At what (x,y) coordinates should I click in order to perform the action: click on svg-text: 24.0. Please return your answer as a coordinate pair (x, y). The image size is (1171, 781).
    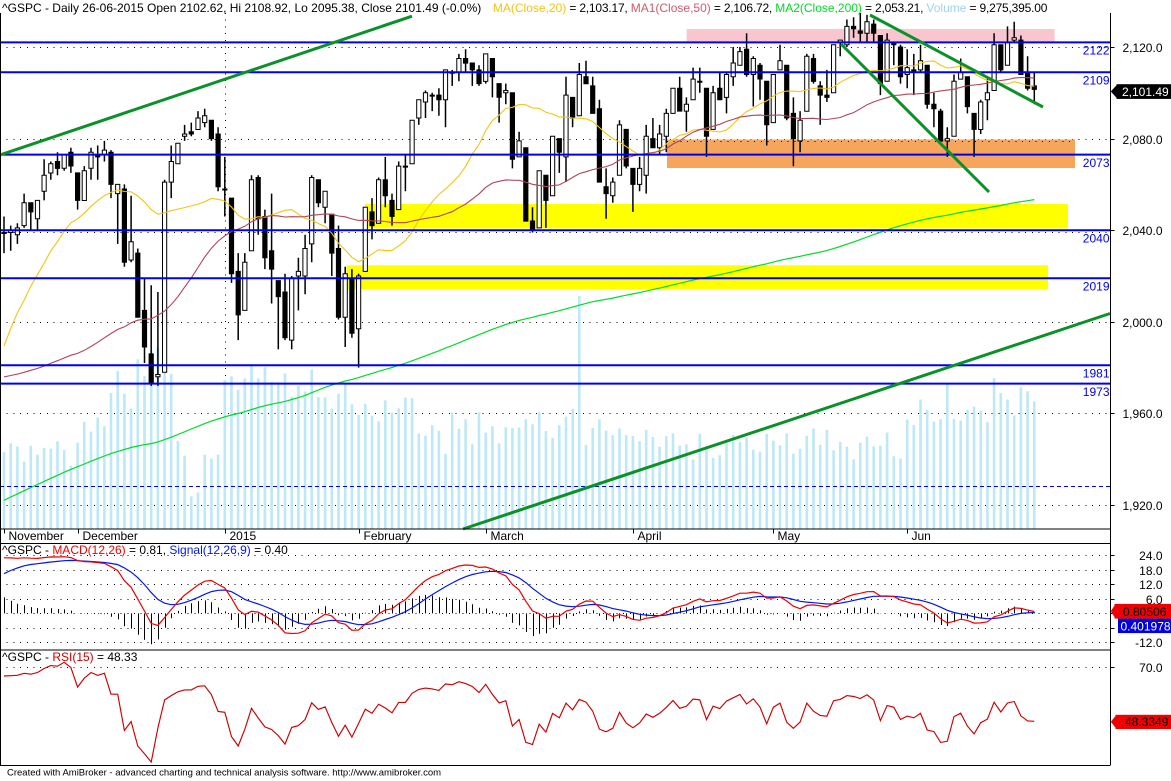
    Looking at the image, I should click on (1151, 556).